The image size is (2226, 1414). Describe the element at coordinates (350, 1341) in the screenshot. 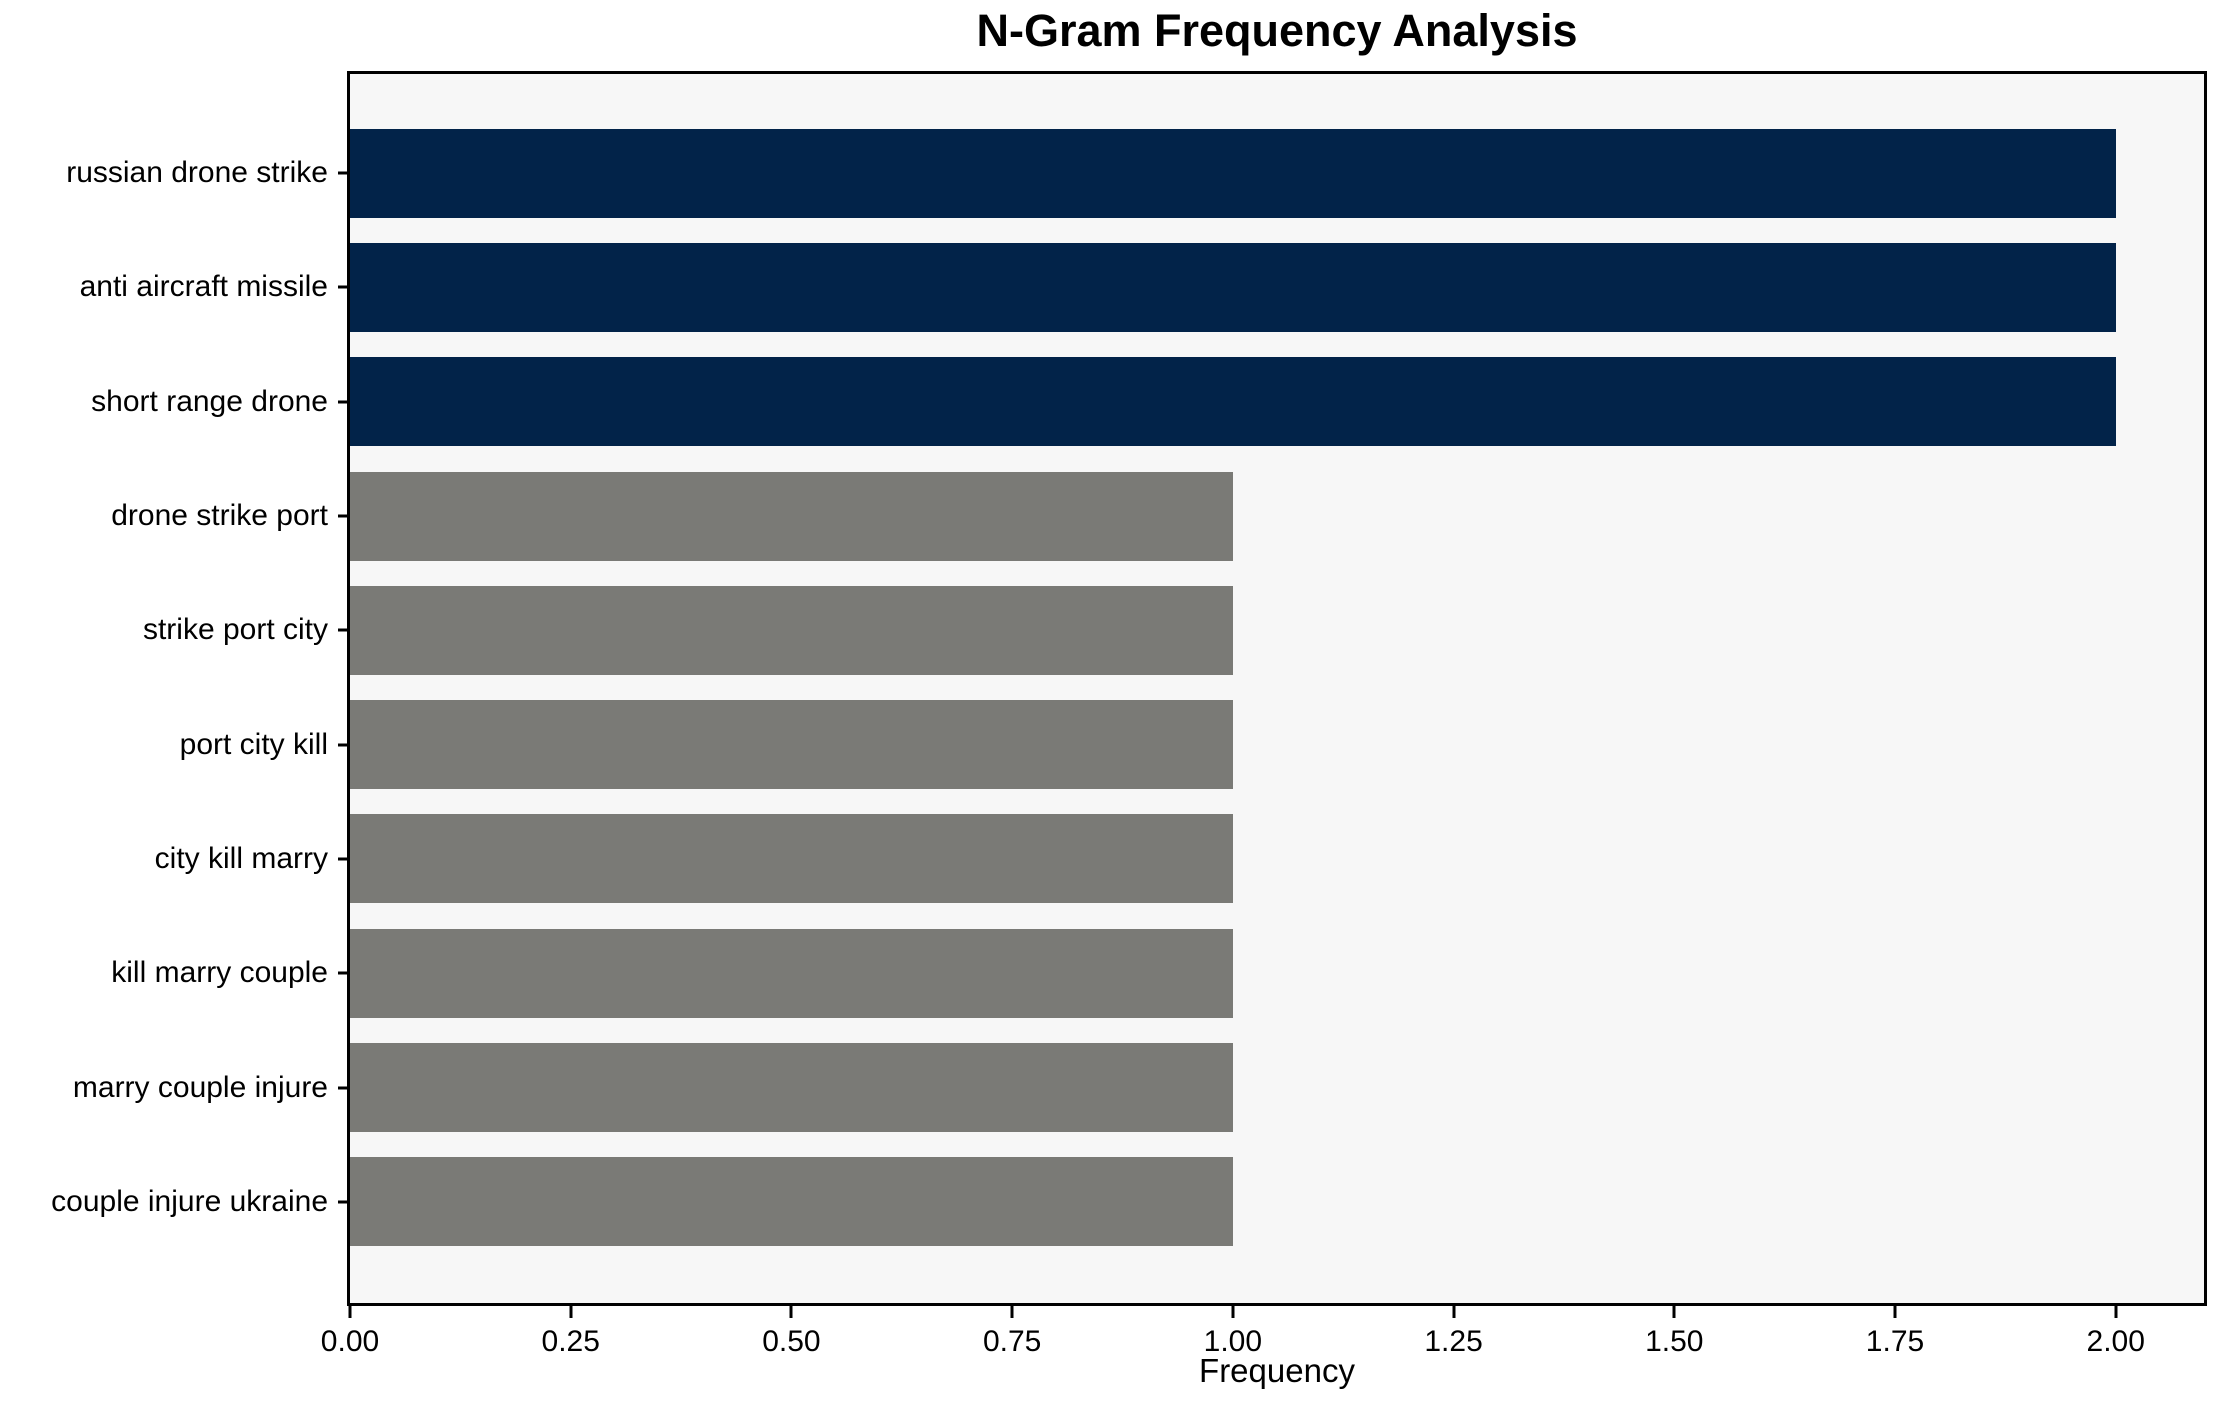

I see `x-tick-label: 0.00` at that location.